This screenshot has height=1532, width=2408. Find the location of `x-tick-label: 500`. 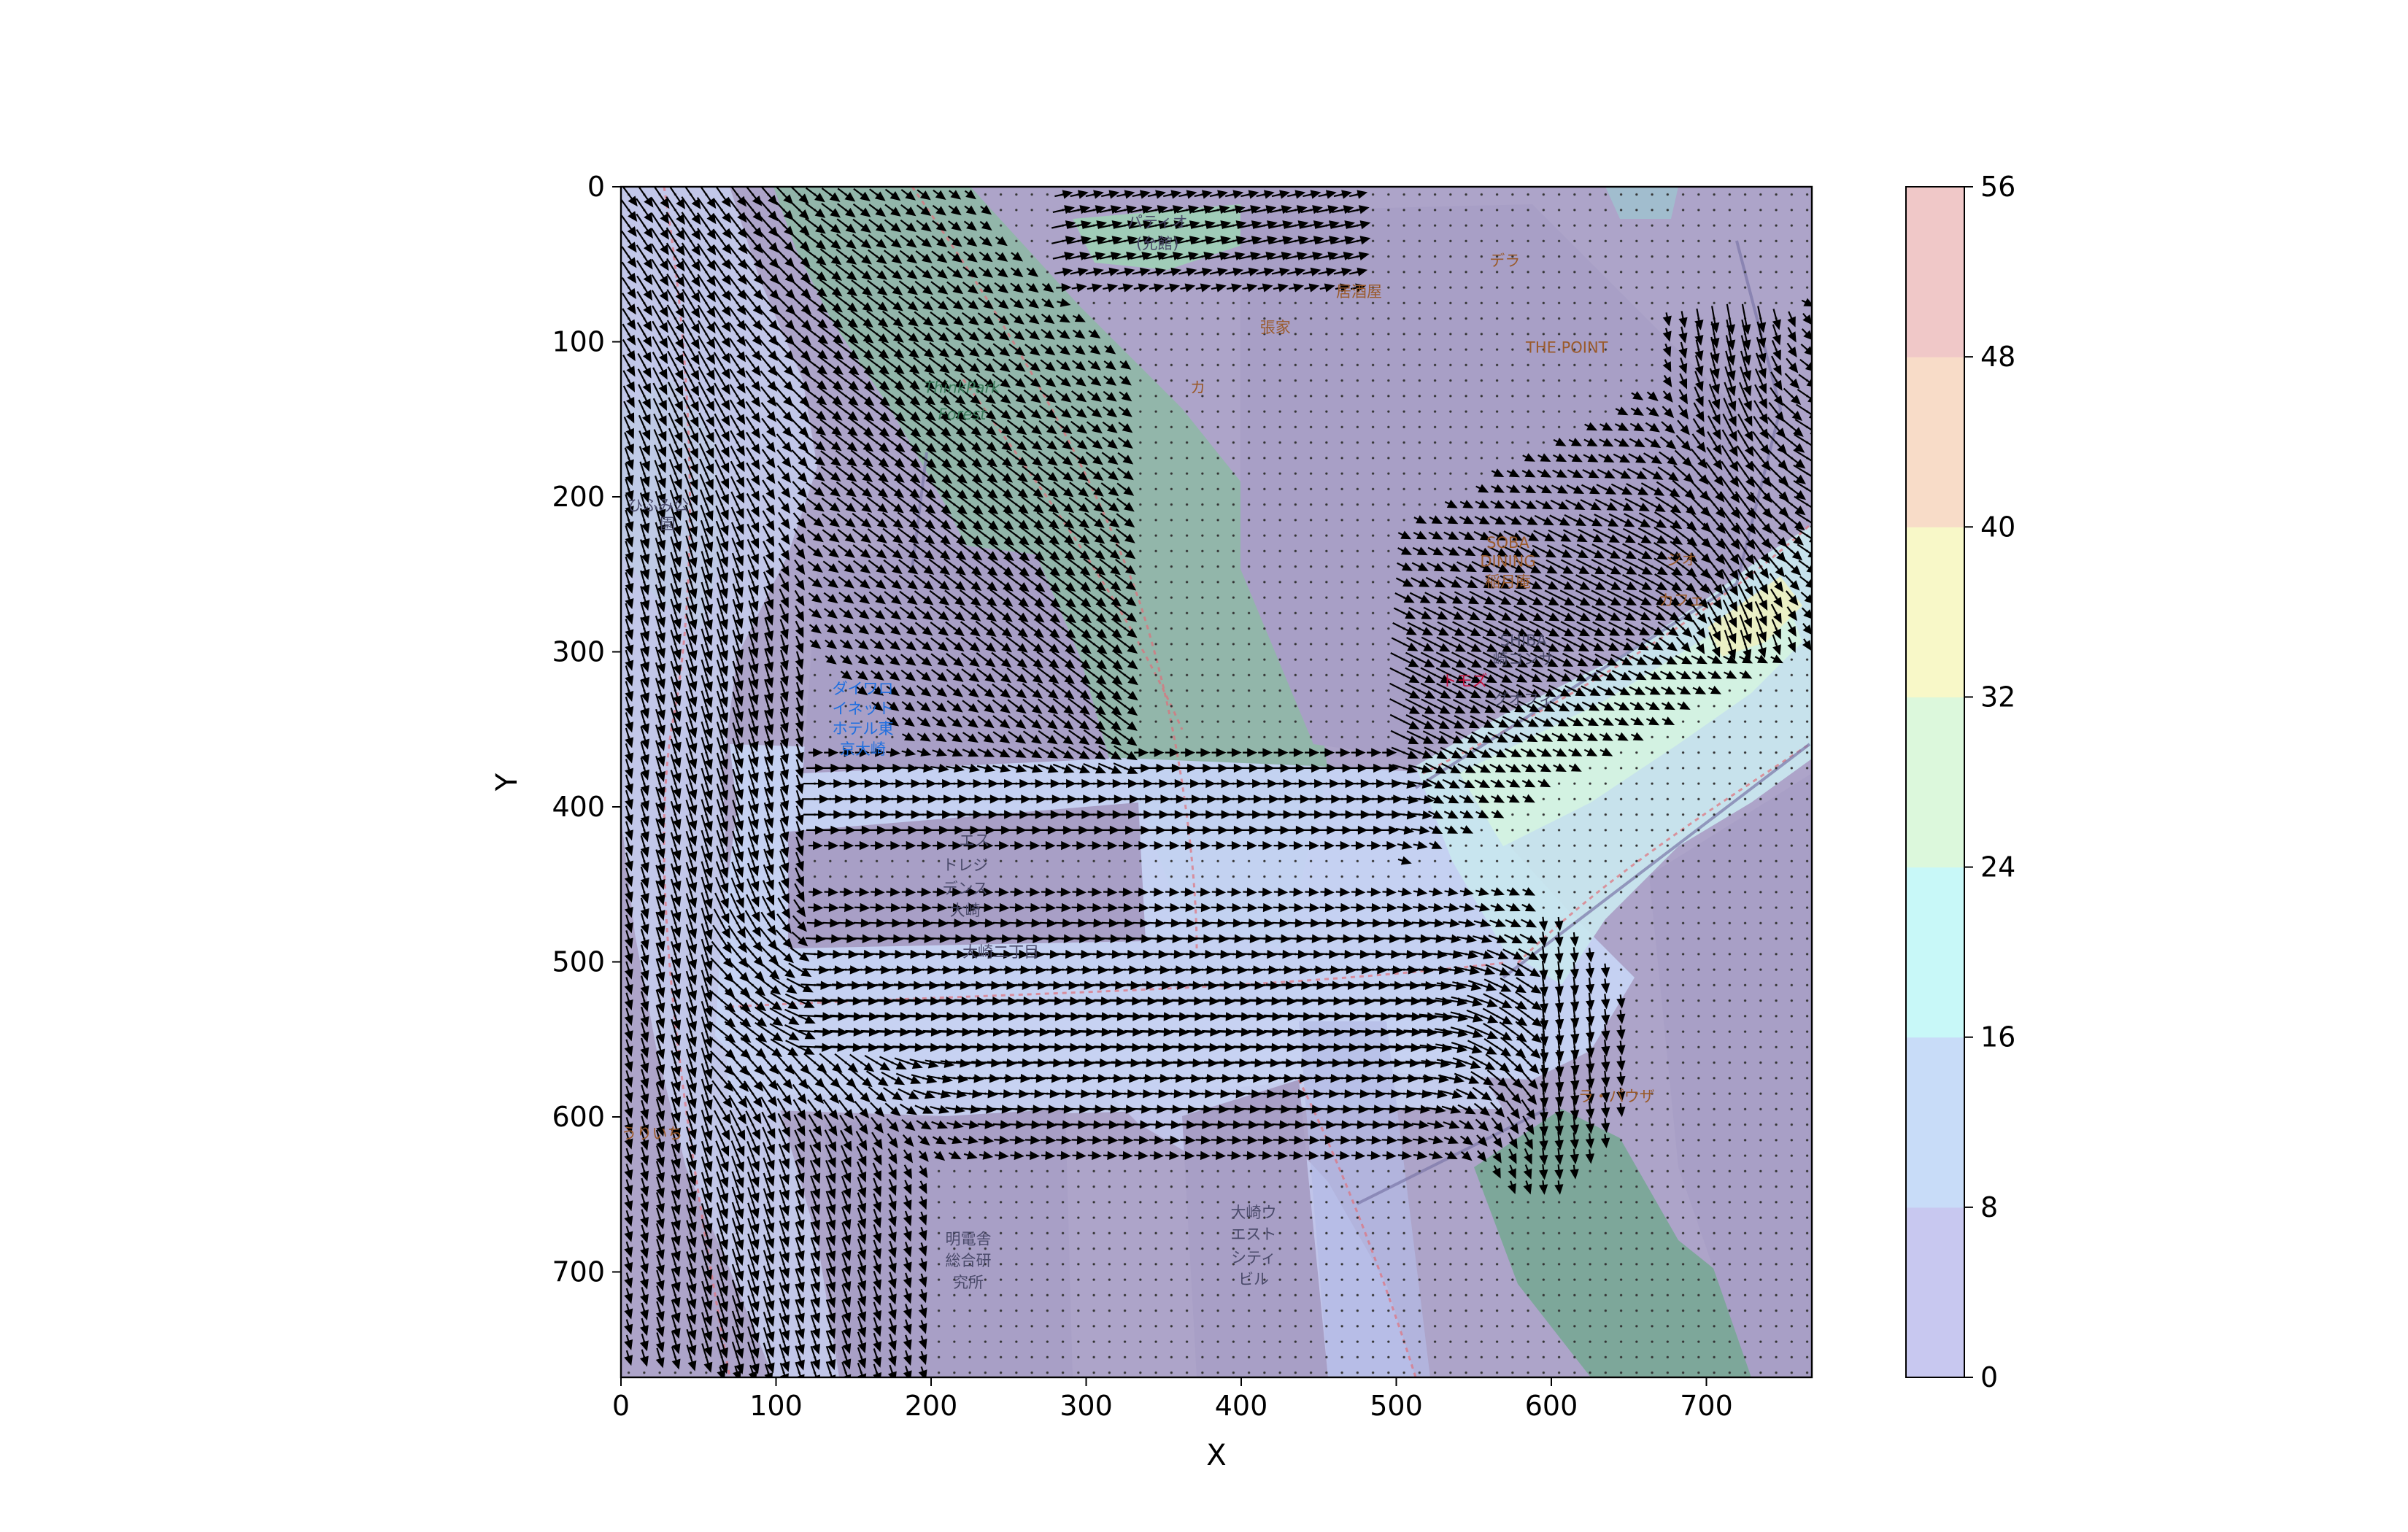

x-tick-label: 500 is located at coordinates (1396, 1406).